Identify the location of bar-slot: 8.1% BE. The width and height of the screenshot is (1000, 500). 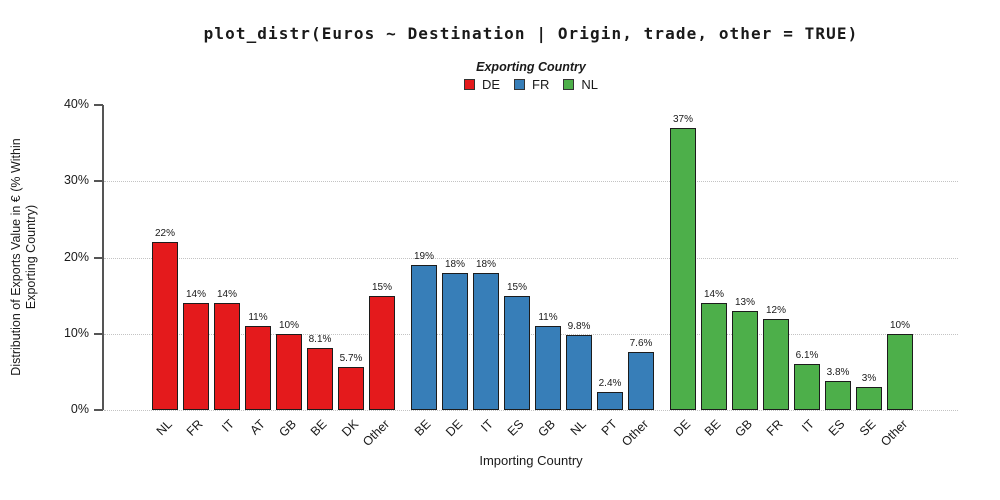
(320, 386).